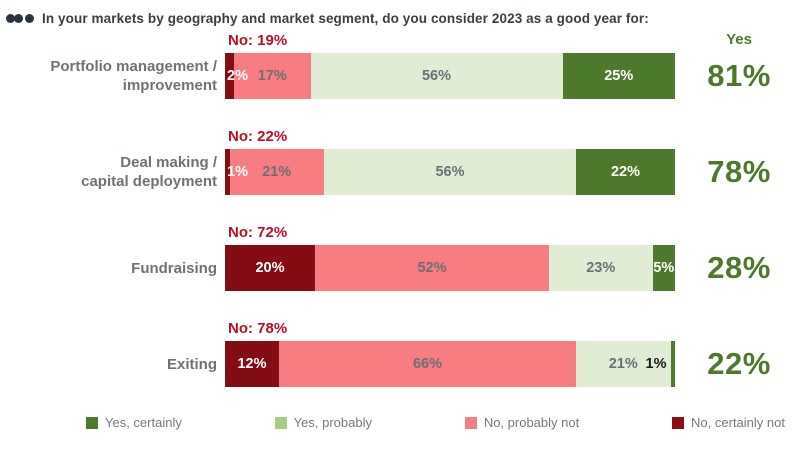  I want to click on segment-label: 22%, so click(625, 172).